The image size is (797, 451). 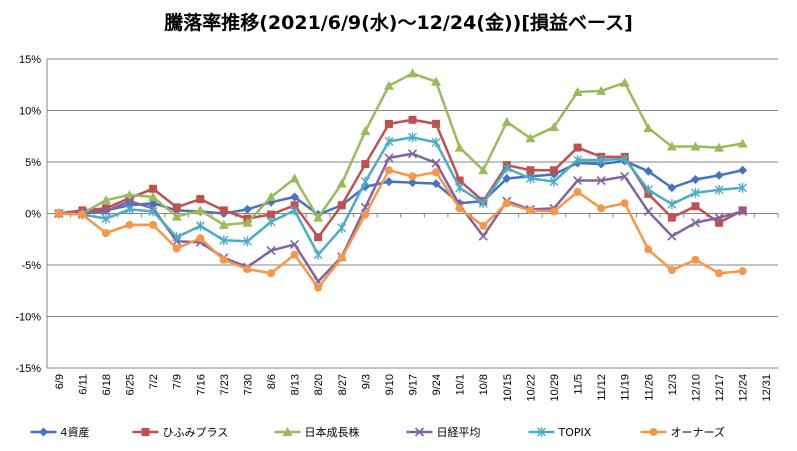 What do you see at coordinates (75, 432) in the screenshot?
I see `legend-label: 4資産` at bounding box center [75, 432].